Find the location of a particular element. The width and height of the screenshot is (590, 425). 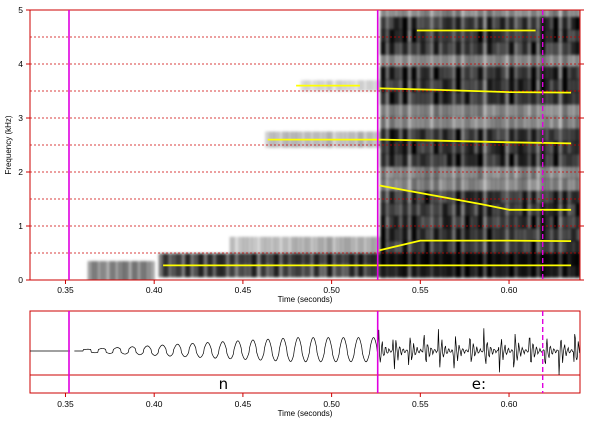

frequency-tick-label: 0 is located at coordinates (20, 280).